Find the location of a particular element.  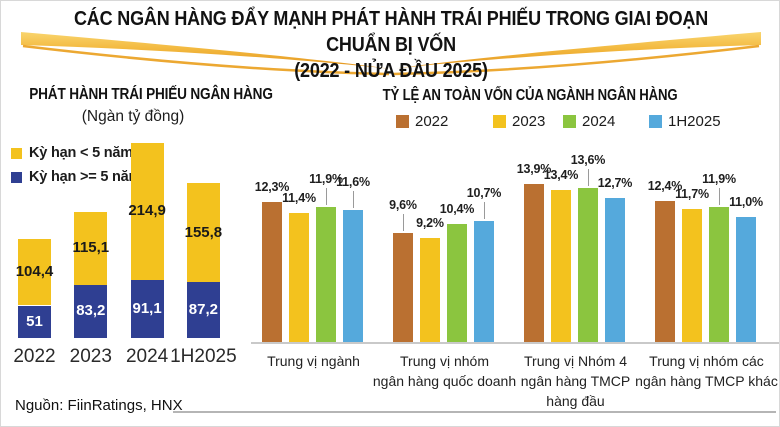

value-label: 91,1 is located at coordinates (147, 308).